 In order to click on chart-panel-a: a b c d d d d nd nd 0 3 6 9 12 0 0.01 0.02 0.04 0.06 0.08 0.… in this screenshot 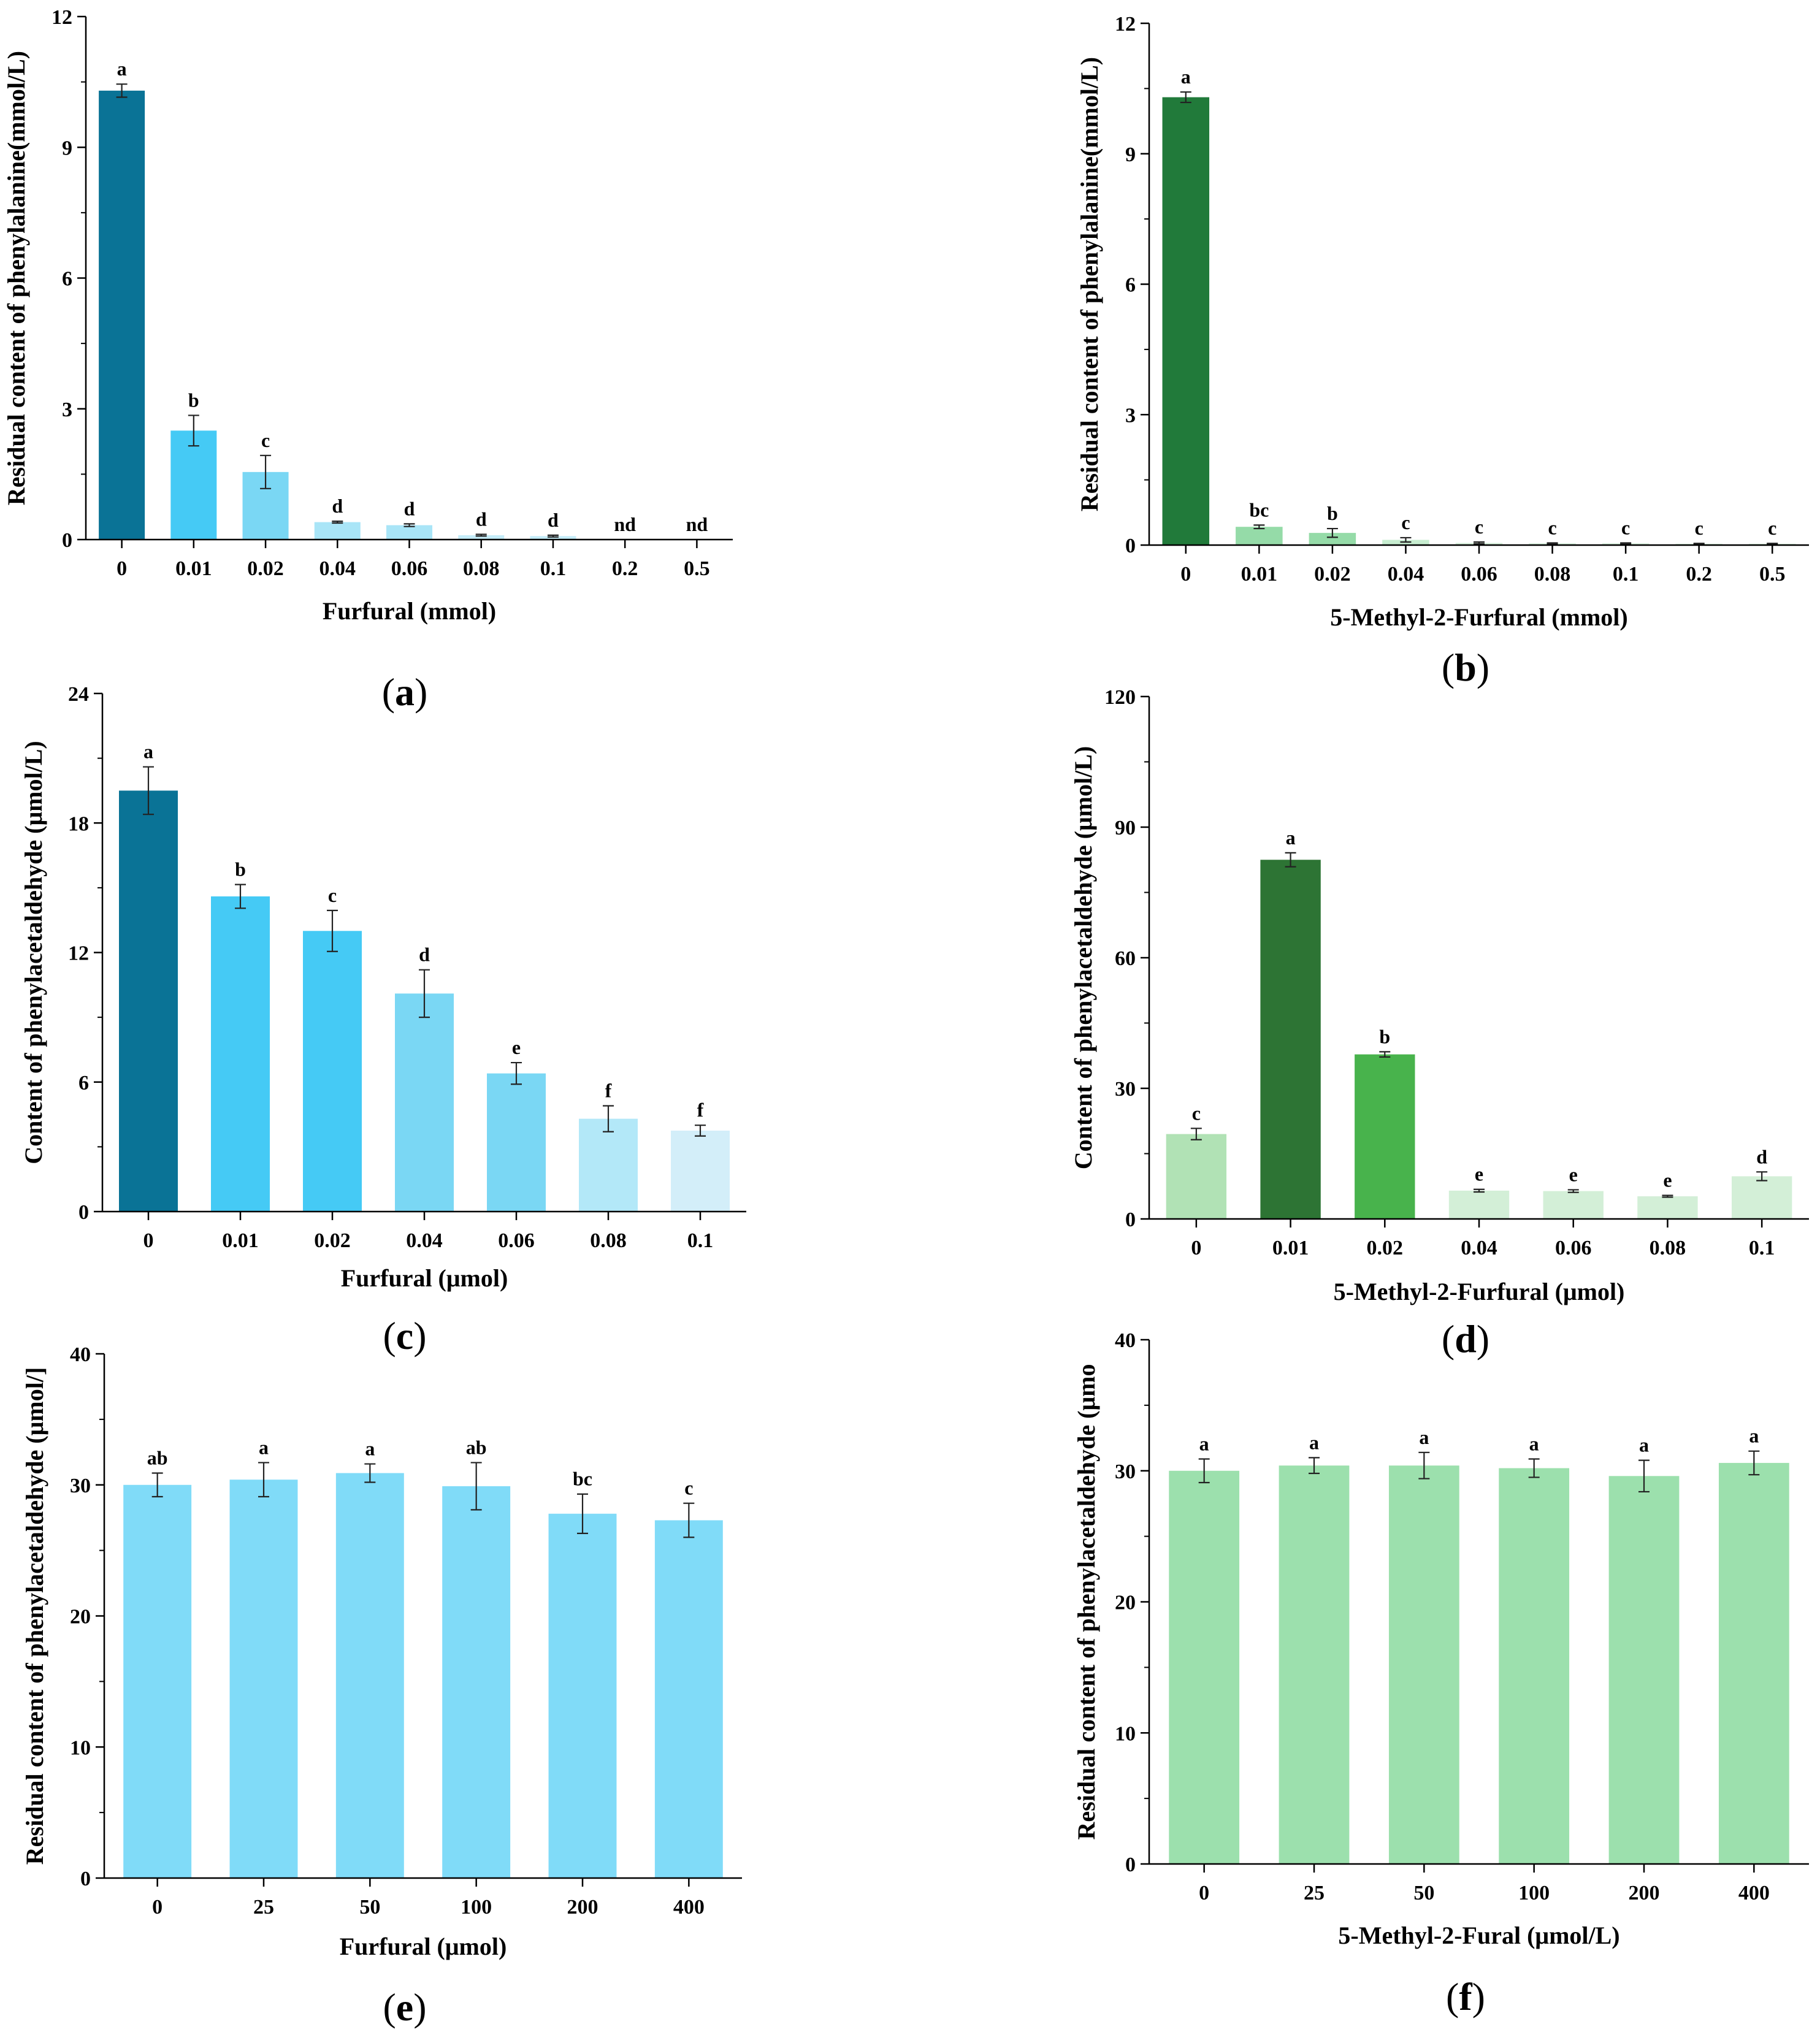, I will do `click(367, 360)`.